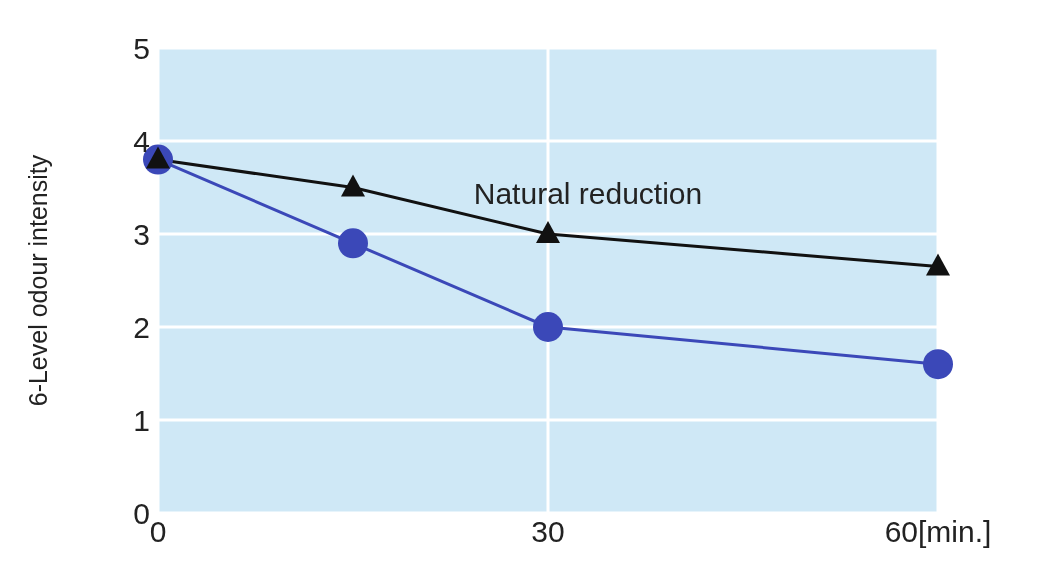 This screenshot has width=1057, height=581. What do you see at coordinates (588, 193) in the screenshot?
I see `series-label: Natural reduction` at bounding box center [588, 193].